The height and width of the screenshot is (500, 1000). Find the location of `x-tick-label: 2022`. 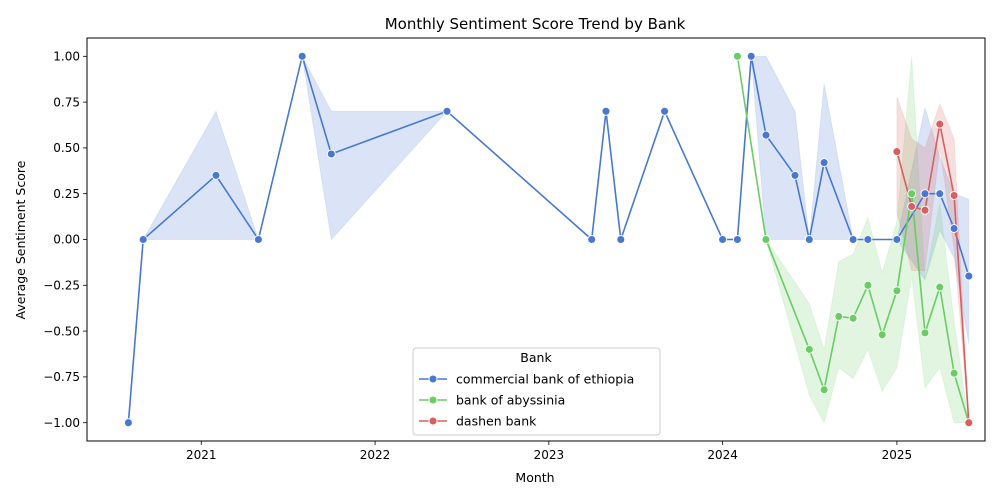

x-tick-label: 2022 is located at coordinates (375, 455).